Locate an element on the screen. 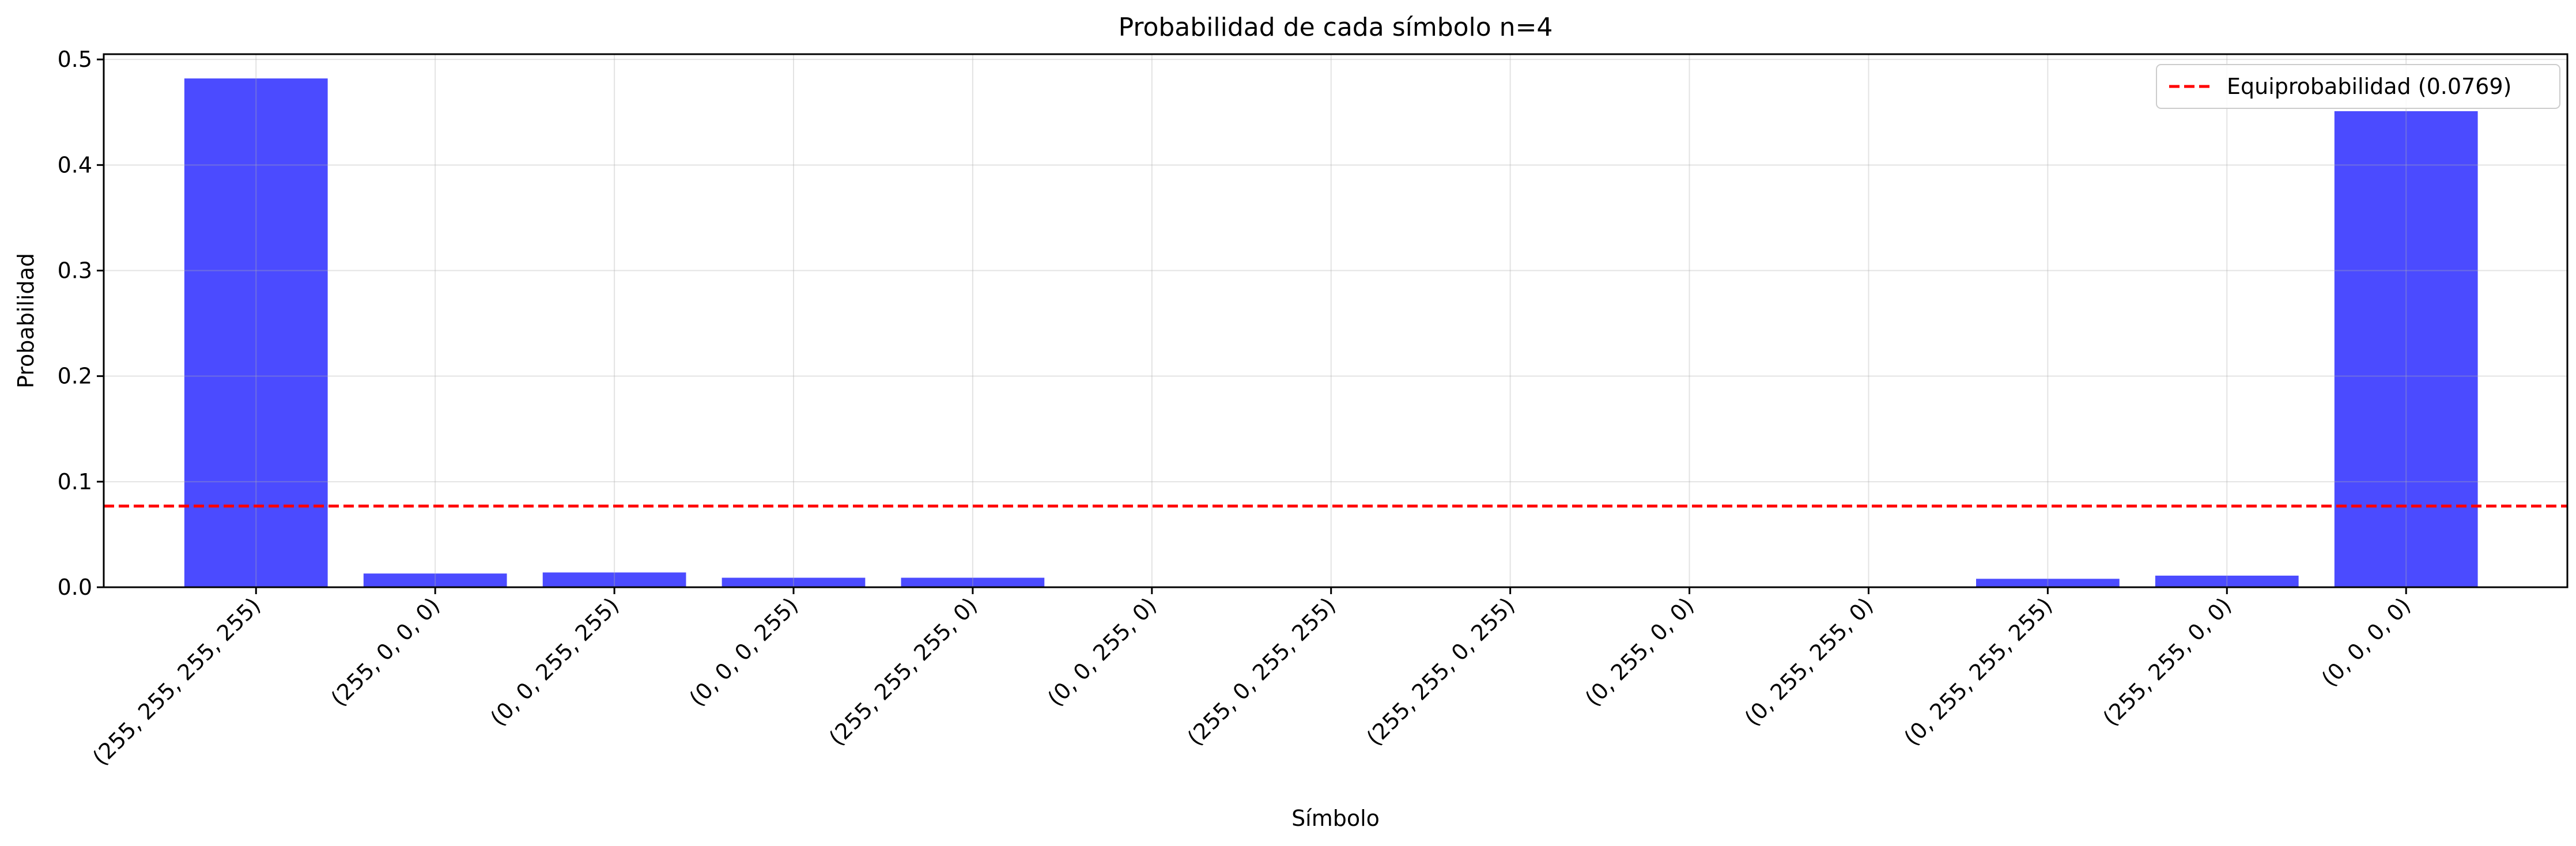  x-tick-label: (255, 0, 255, 255) is located at coordinates (1261, 671).